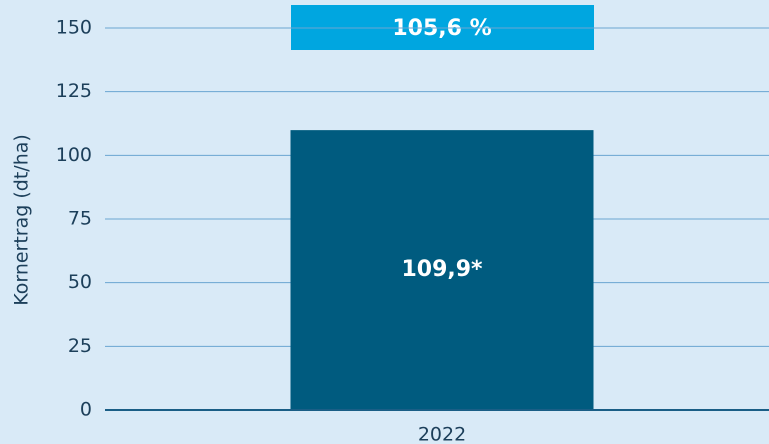 This screenshot has height=444, width=769. Describe the element at coordinates (74, 91) in the screenshot. I see `y-tick-label: 125` at that location.